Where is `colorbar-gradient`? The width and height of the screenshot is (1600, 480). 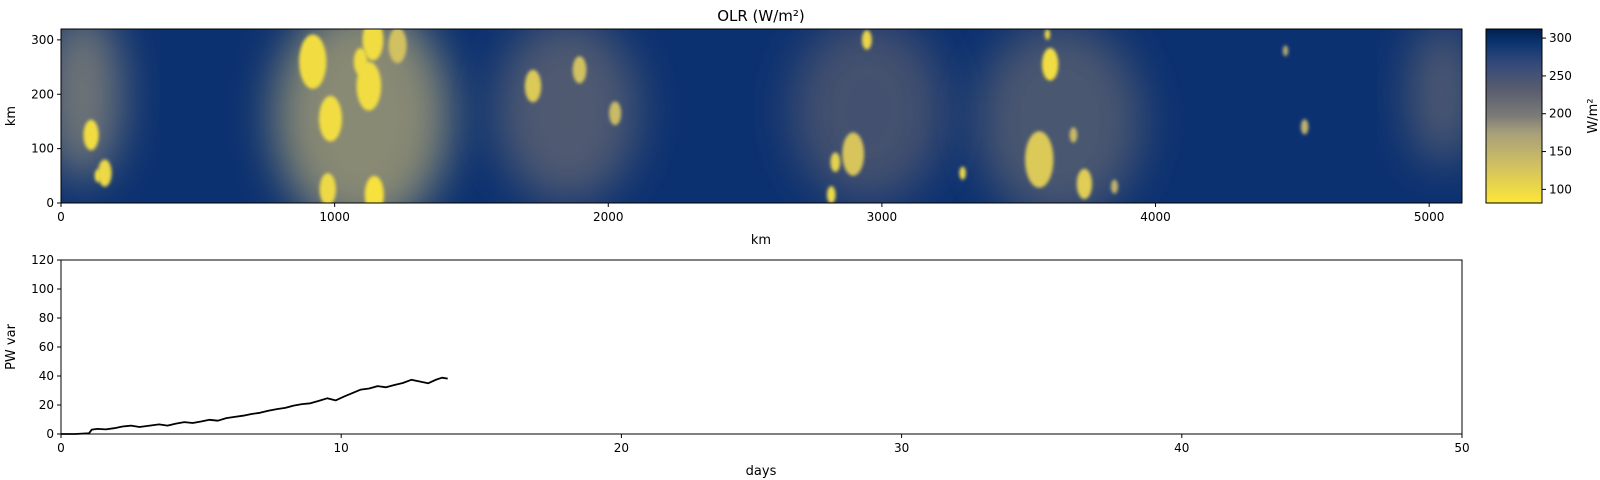
colorbar-gradient is located at coordinates (1514, 116).